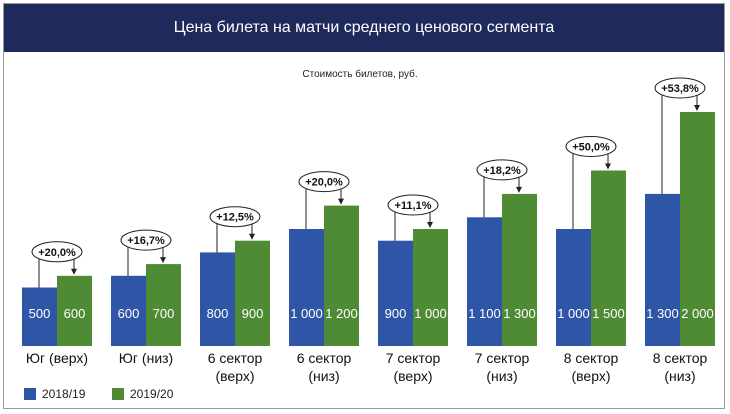  I want to click on bar-value-label: 1 200, so click(341, 313).